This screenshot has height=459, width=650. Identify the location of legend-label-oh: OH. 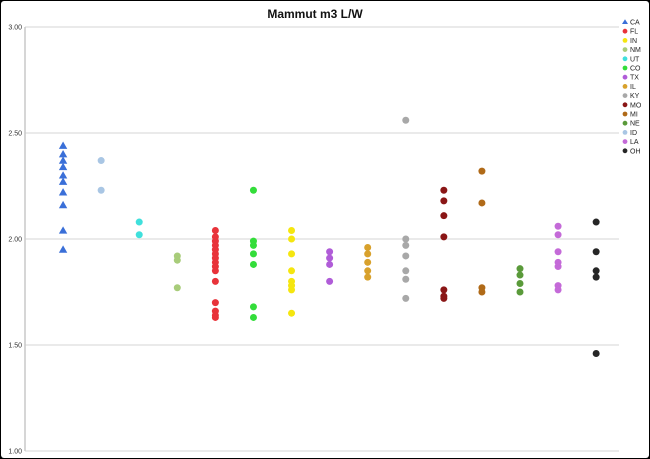
(635, 151).